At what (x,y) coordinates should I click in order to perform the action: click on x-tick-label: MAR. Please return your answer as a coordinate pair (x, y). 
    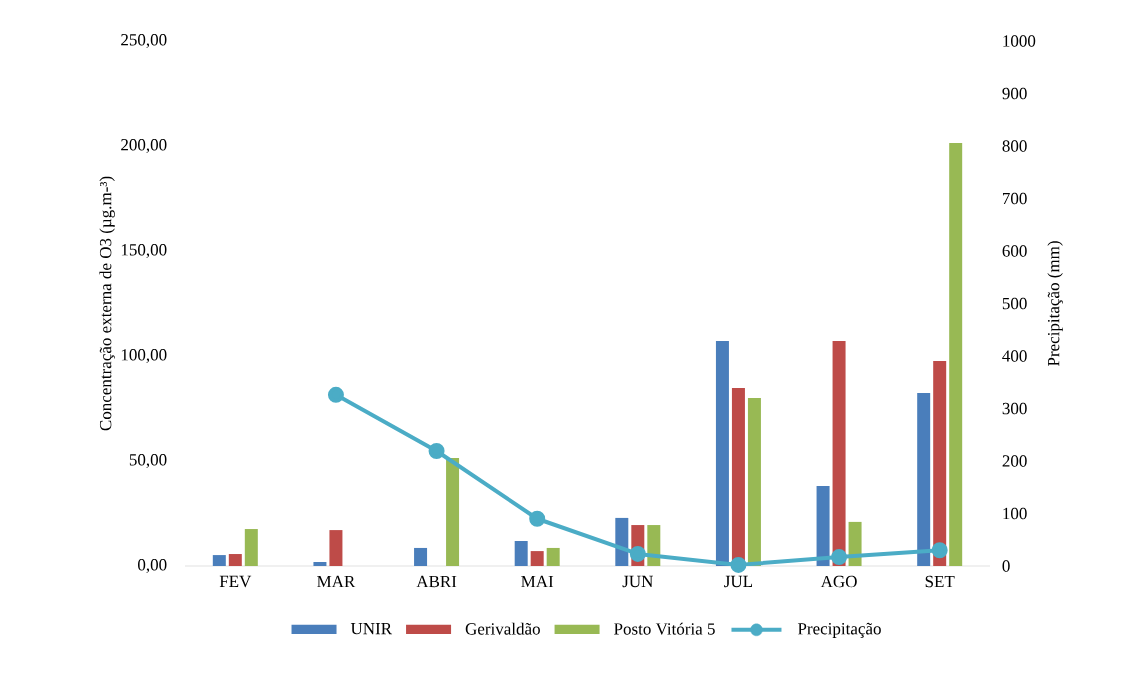
    Looking at the image, I should click on (336, 581).